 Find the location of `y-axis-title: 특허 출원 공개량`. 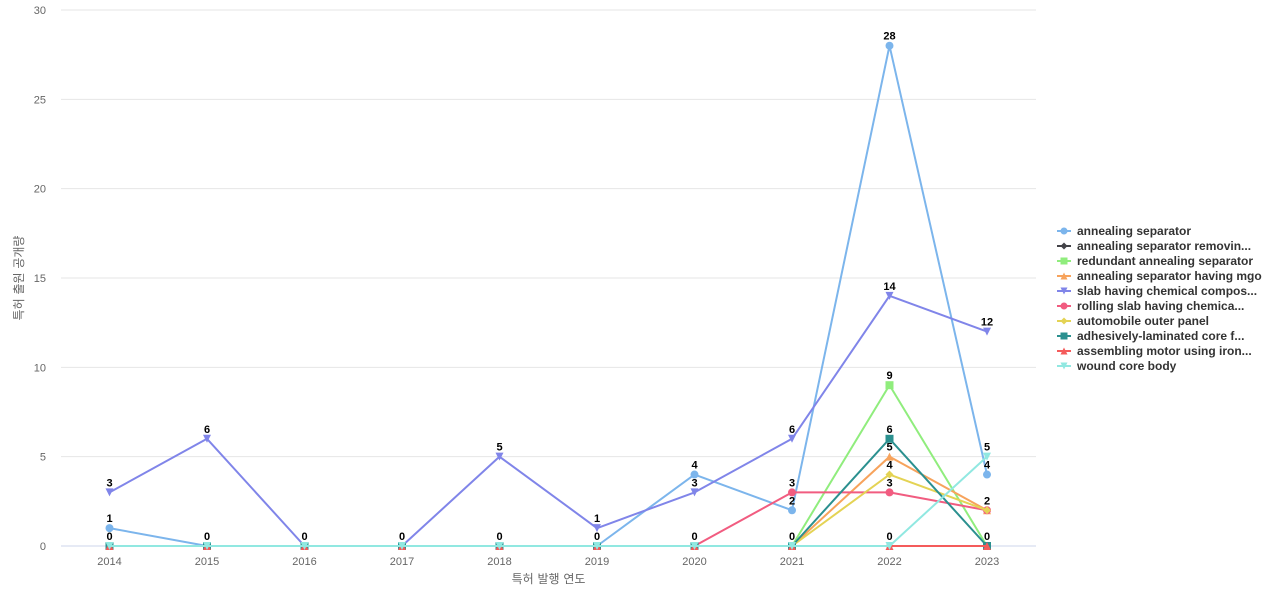

y-axis-title: 특허 출원 공개량 is located at coordinates (19, 278).